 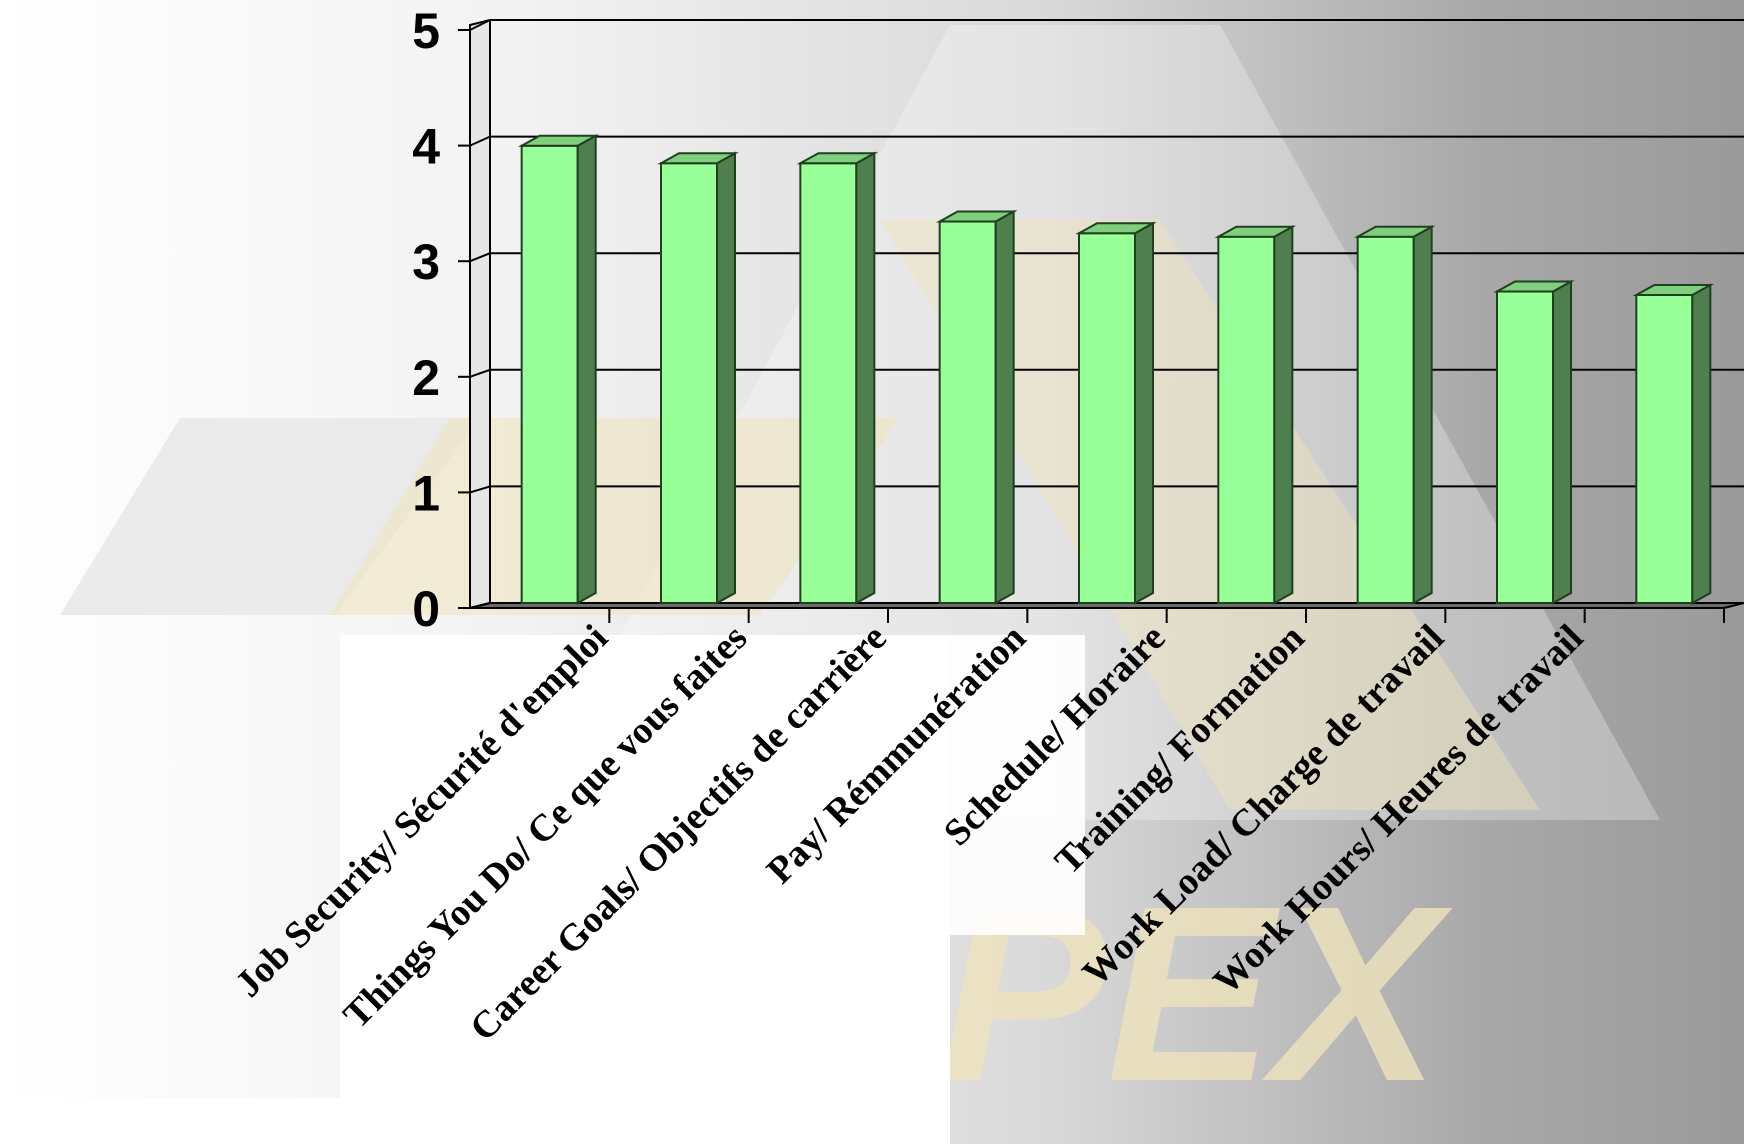 What do you see at coordinates (426, 262) in the screenshot?
I see `y-tick-label: 3` at bounding box center [426, 262].